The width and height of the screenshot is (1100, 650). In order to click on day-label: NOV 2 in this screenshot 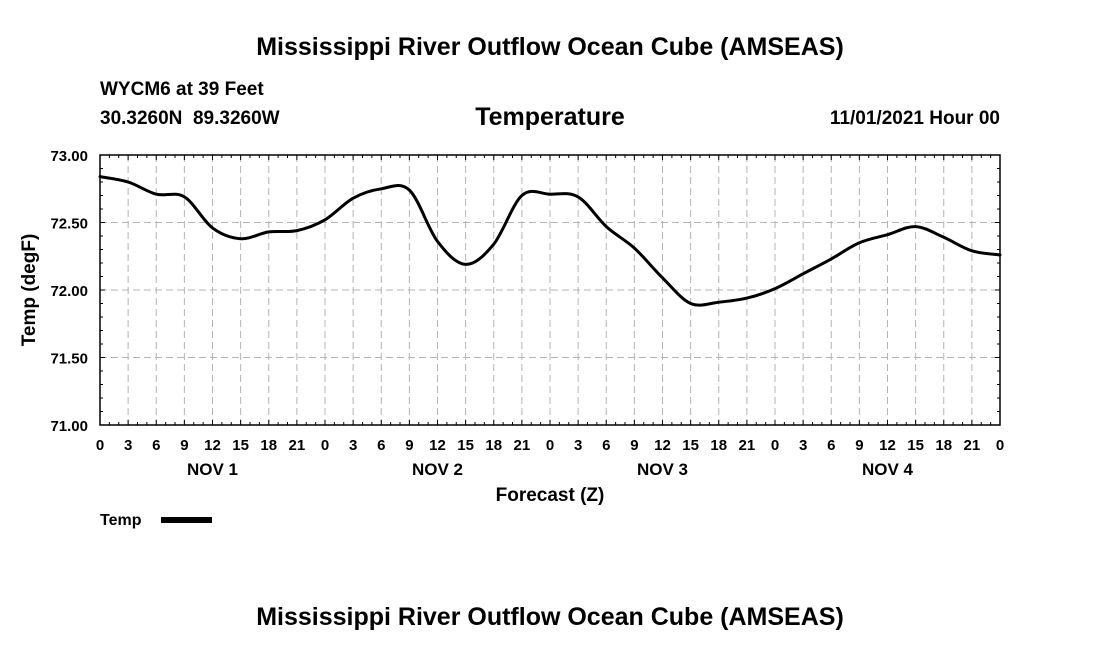, I will do `click(437, 469)`.